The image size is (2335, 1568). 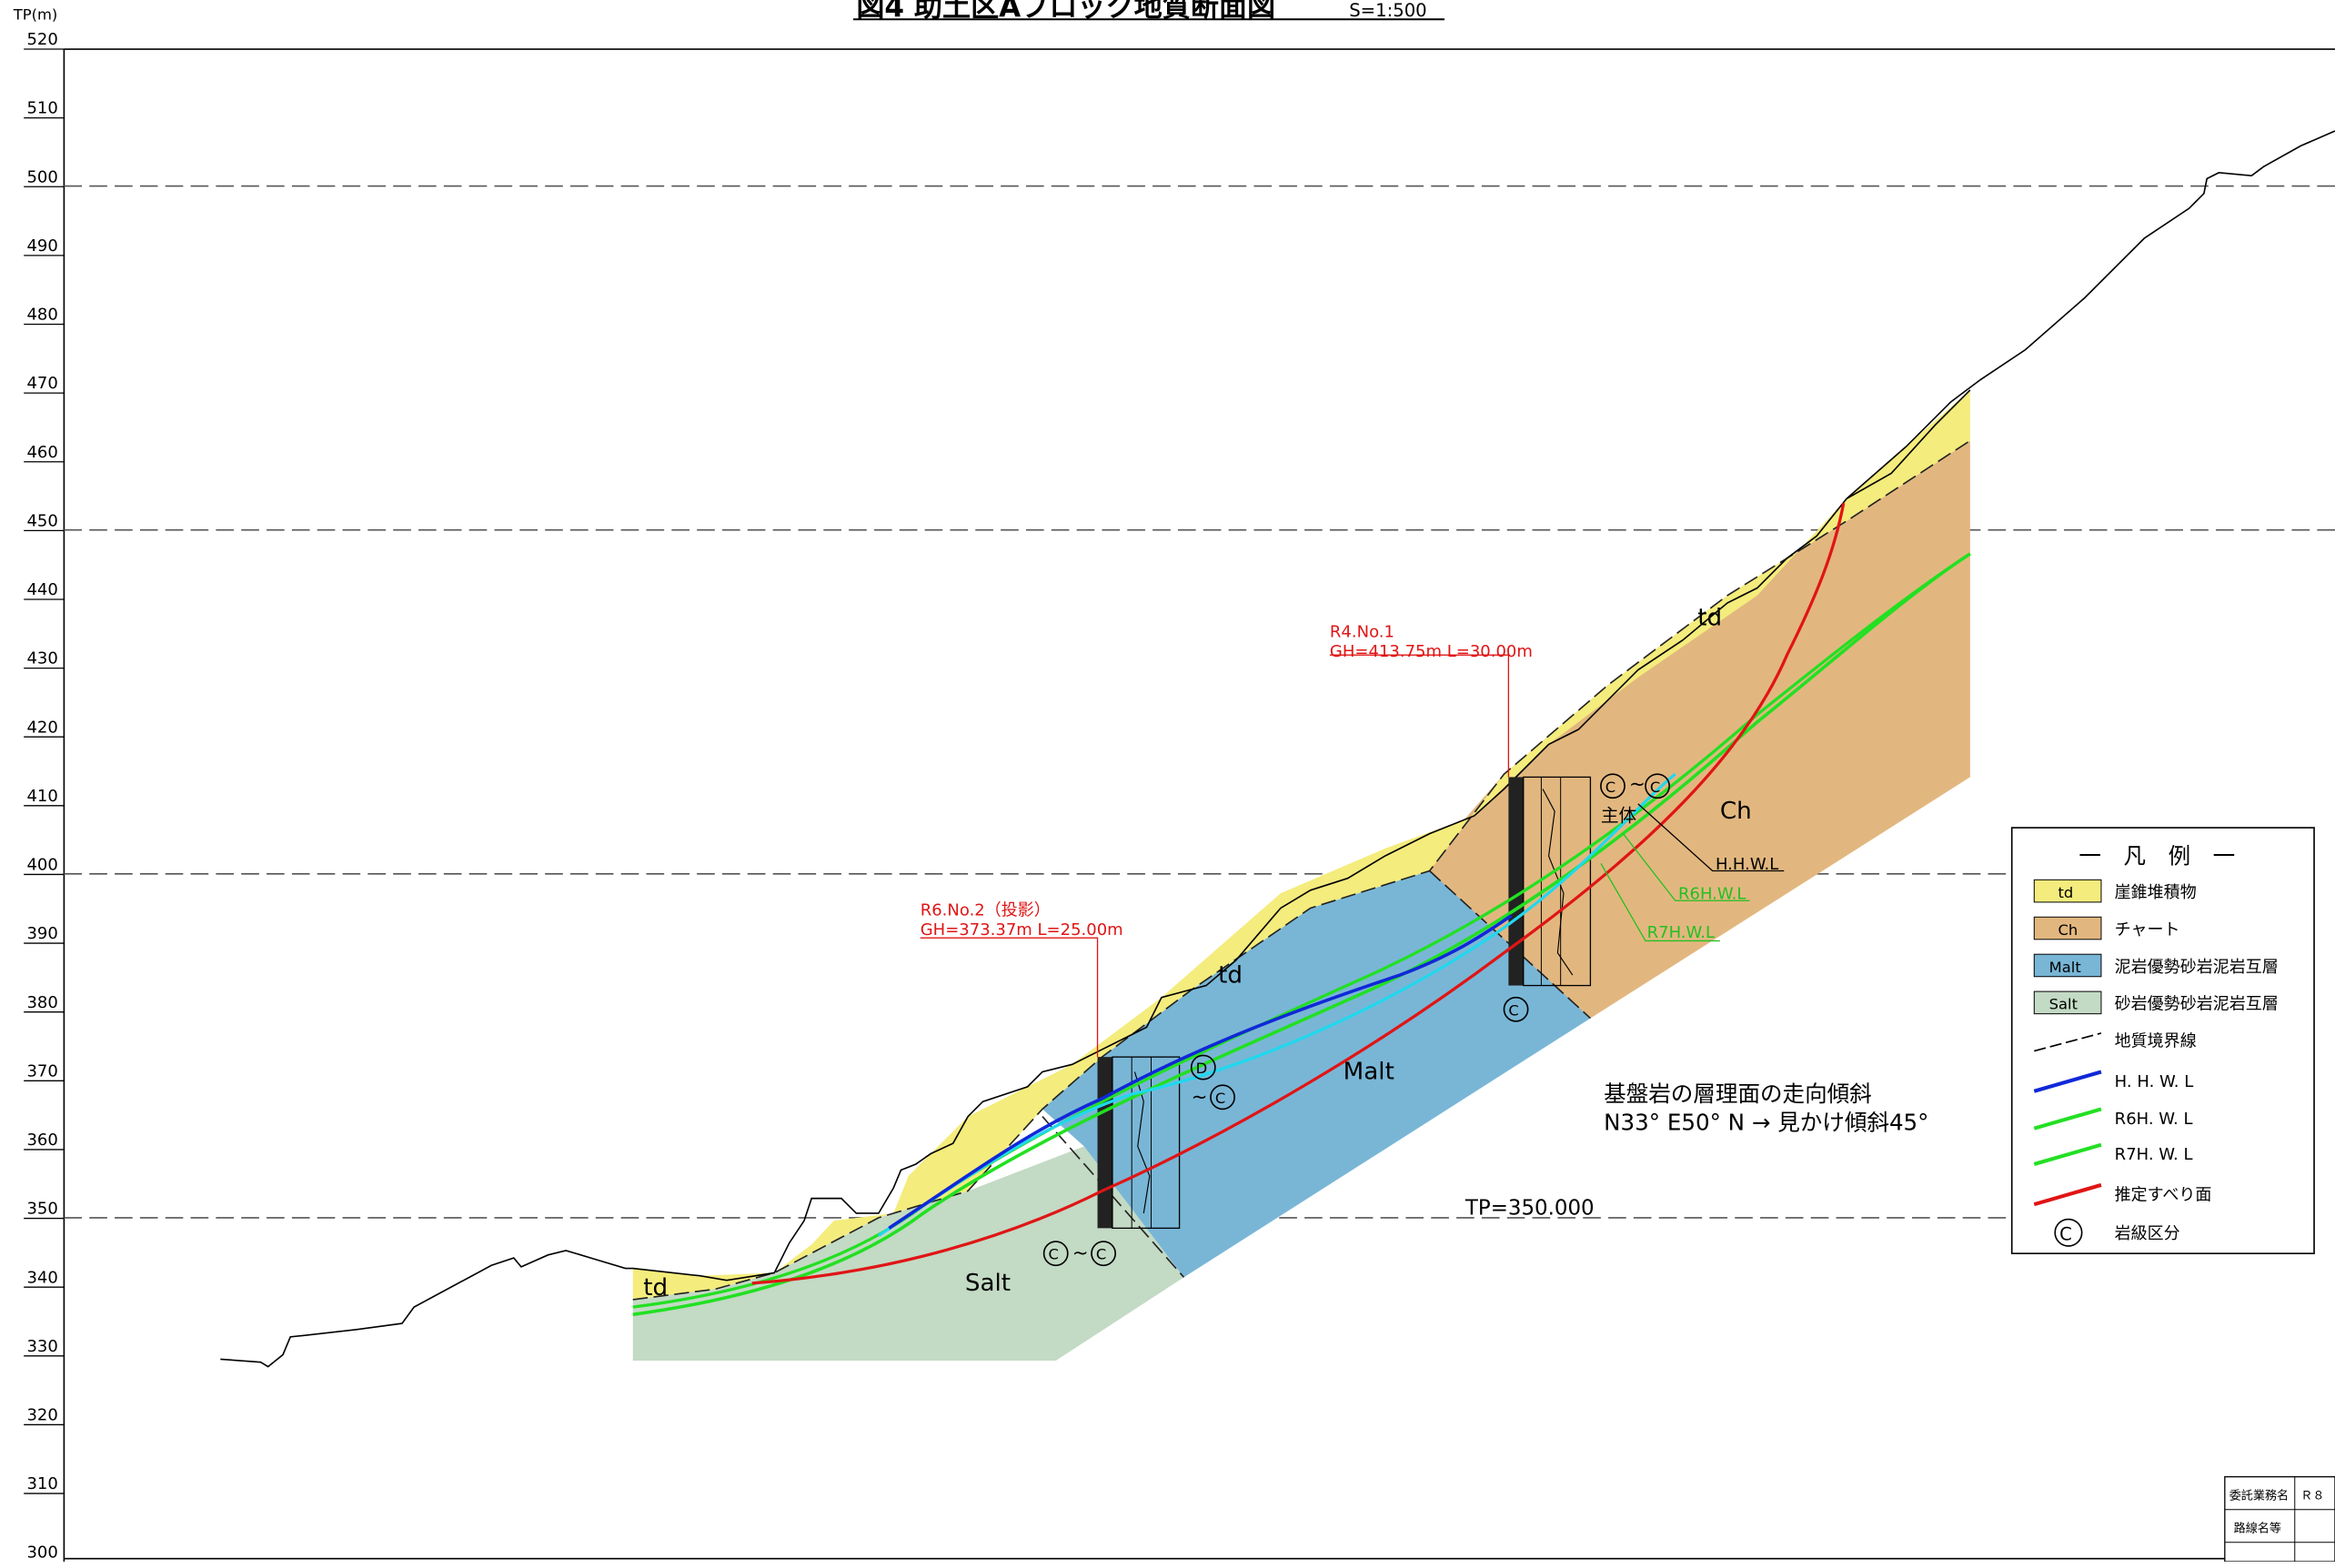 What do you see at coordinates (1709, 617) in the screenshot?
I see `label-td-upper: td` at bounding box center [1709, 617].